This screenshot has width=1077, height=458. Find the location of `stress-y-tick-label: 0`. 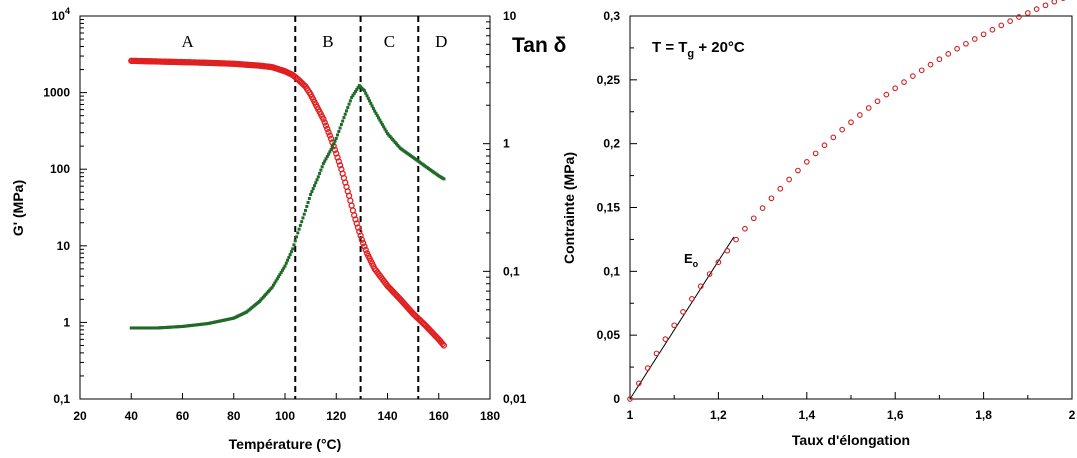

stress-y-tick-label: 0 is located at coordinates (616, 399).